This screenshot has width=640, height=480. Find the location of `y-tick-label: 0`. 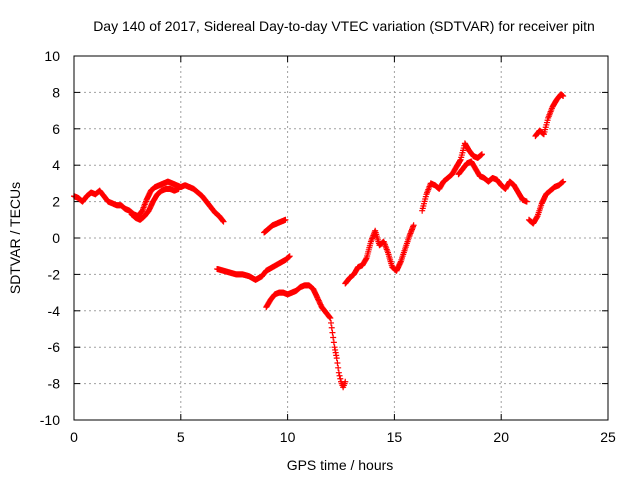

y-tick-label: 0 is located at coordinates (56, 238).